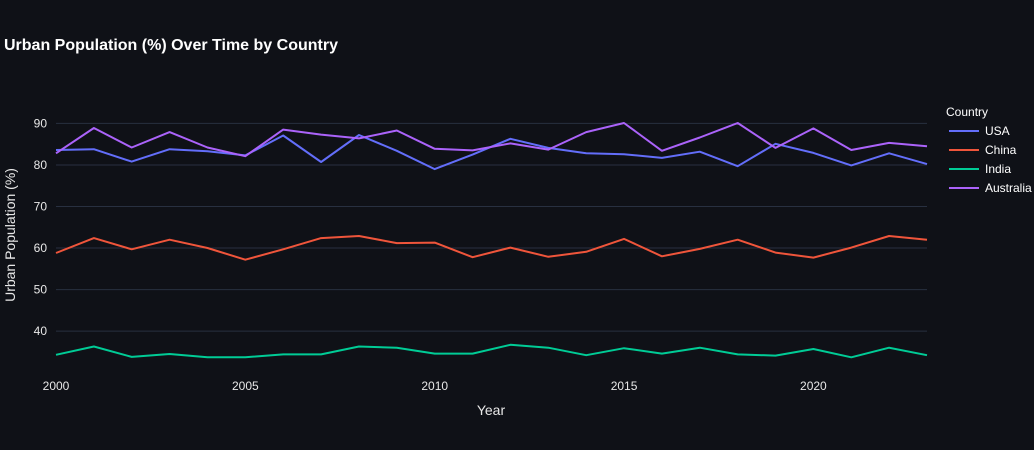 This screenshot has width=1034, height=450. What do you see at coordinates (967, 112) in the screenshot?
I see `legend-title: Country` at bounding box center [967, 112].